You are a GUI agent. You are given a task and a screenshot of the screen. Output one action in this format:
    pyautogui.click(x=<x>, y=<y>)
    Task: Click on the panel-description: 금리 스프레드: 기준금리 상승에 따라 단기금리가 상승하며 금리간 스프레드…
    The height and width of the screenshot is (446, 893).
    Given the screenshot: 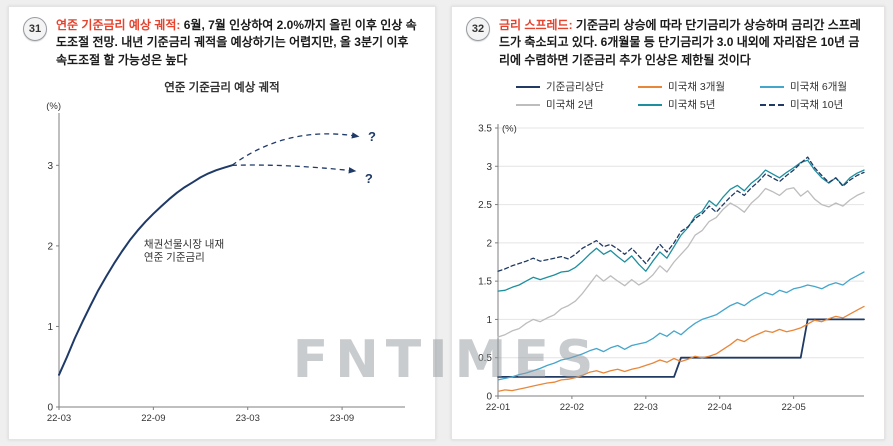 What is the action you would take?
    pyautogui.click(x=684, y=43)
    